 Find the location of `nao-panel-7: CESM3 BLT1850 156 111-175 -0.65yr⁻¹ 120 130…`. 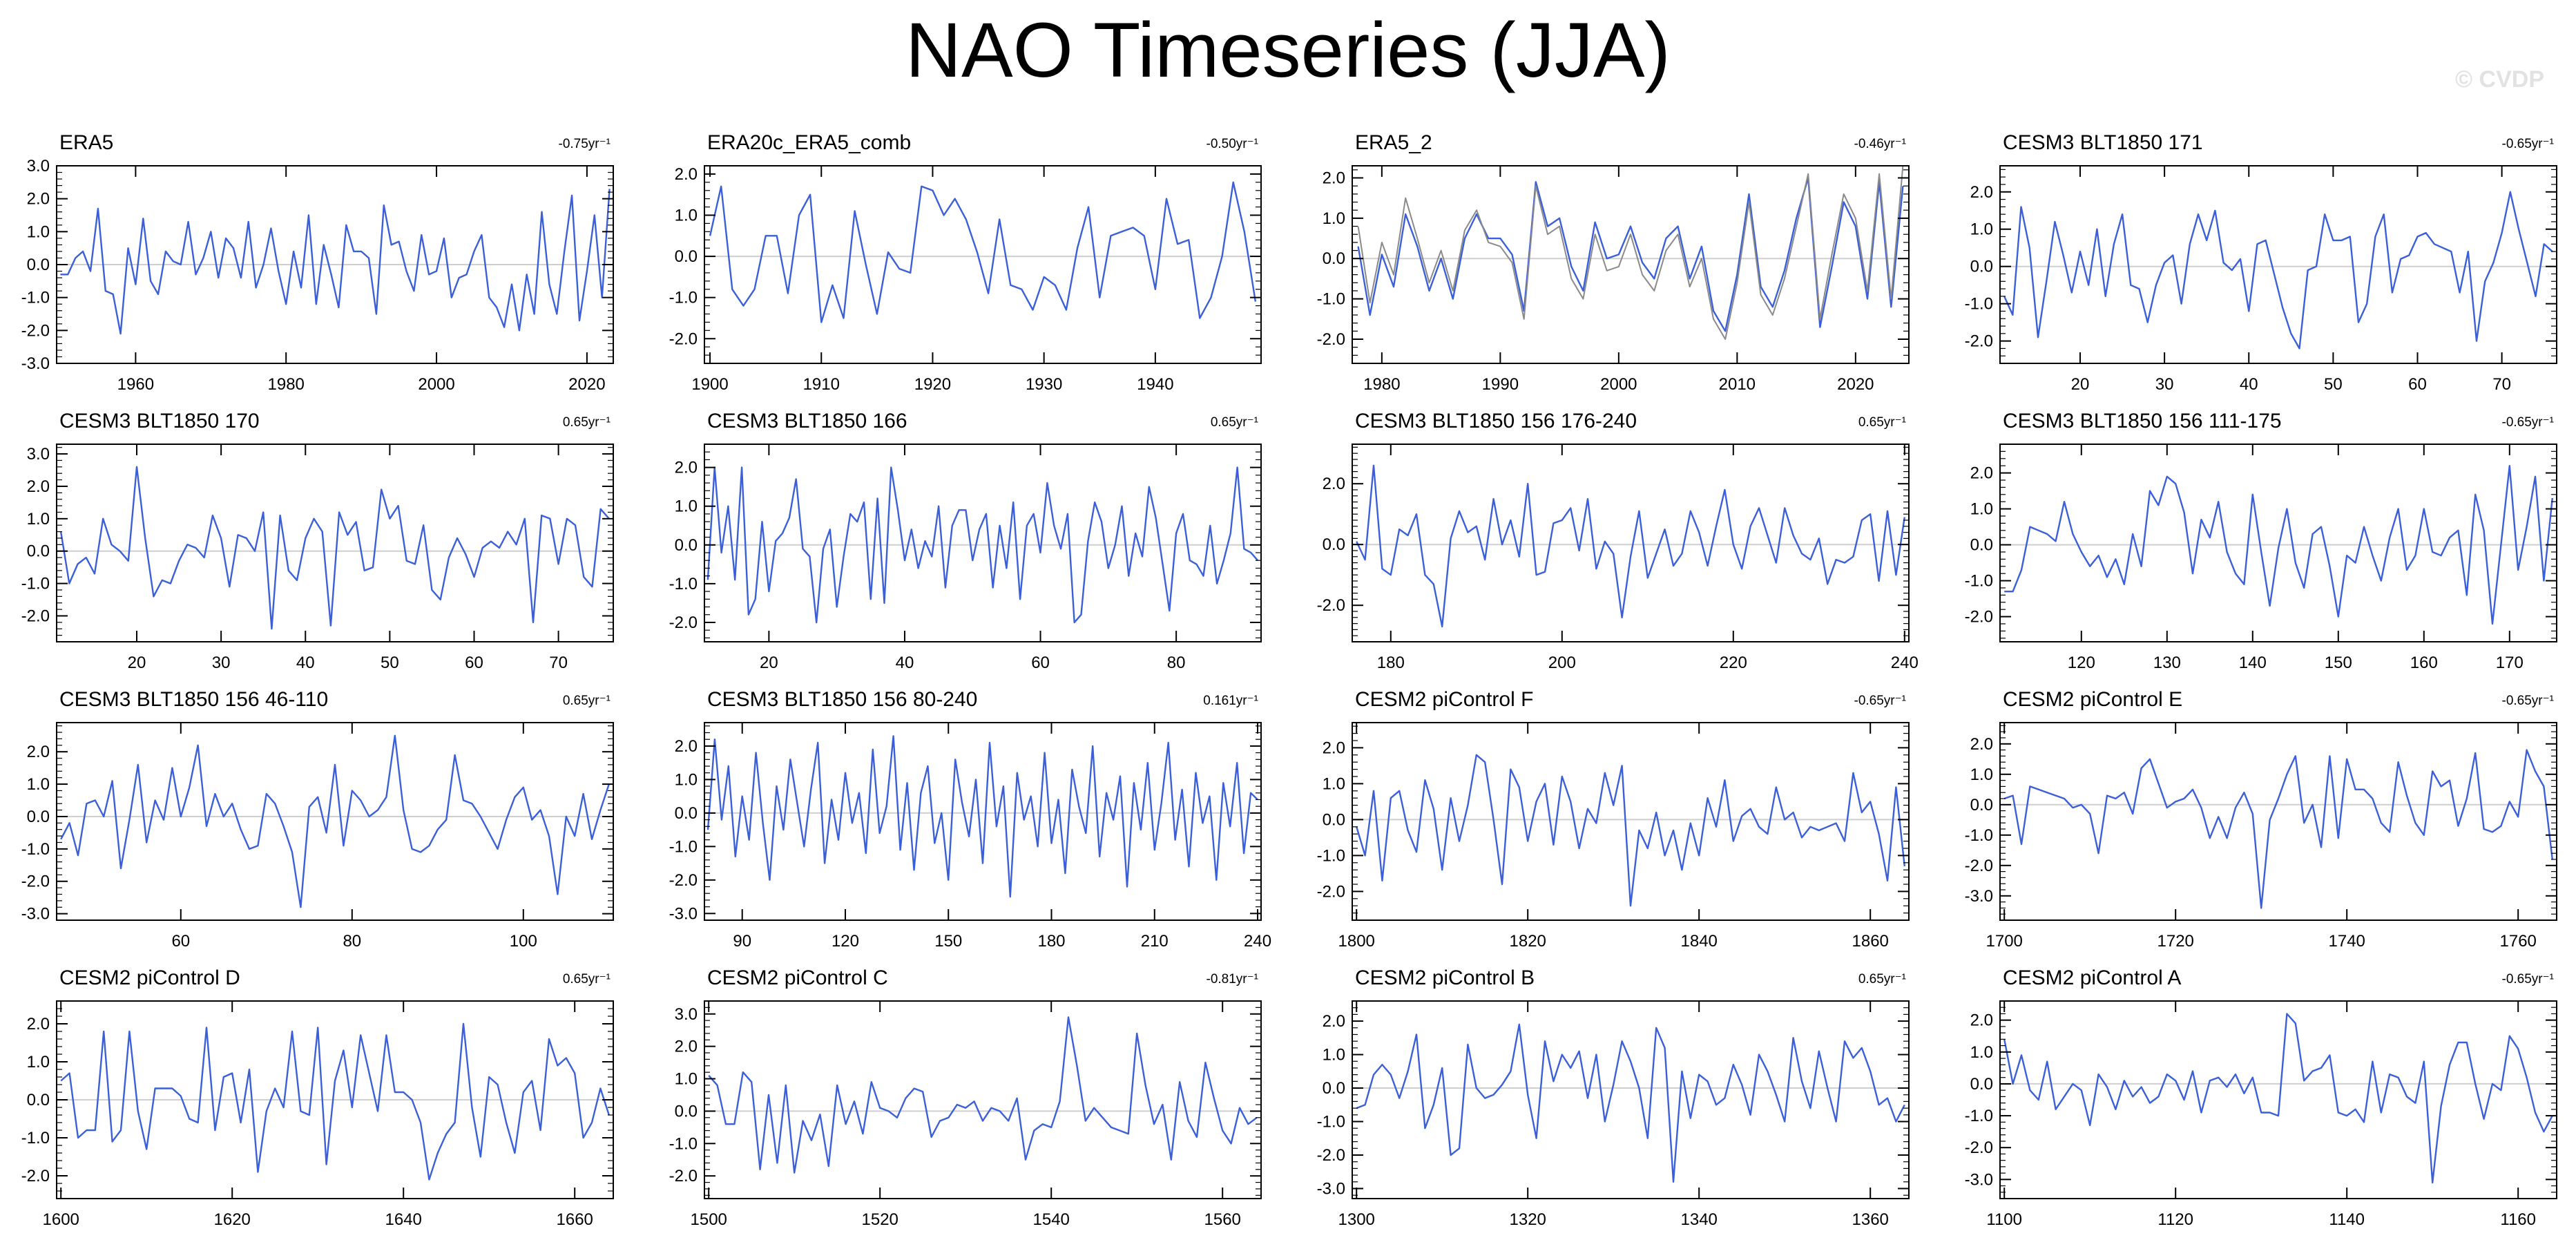

nao-panel-7: CESM3 BLT1850 156 111-175 -0.65yr⁻¹ 120 130… is located at coordinates (2261, 541).